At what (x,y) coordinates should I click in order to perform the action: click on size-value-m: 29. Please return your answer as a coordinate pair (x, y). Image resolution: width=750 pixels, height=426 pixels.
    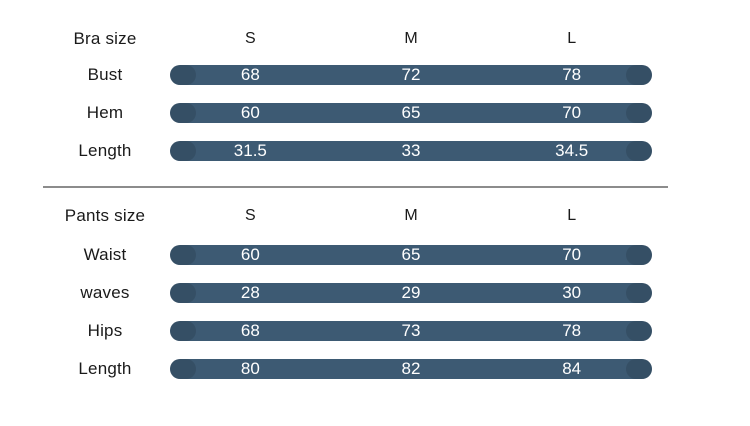
    Looking at the image, I should click on (411, 292).